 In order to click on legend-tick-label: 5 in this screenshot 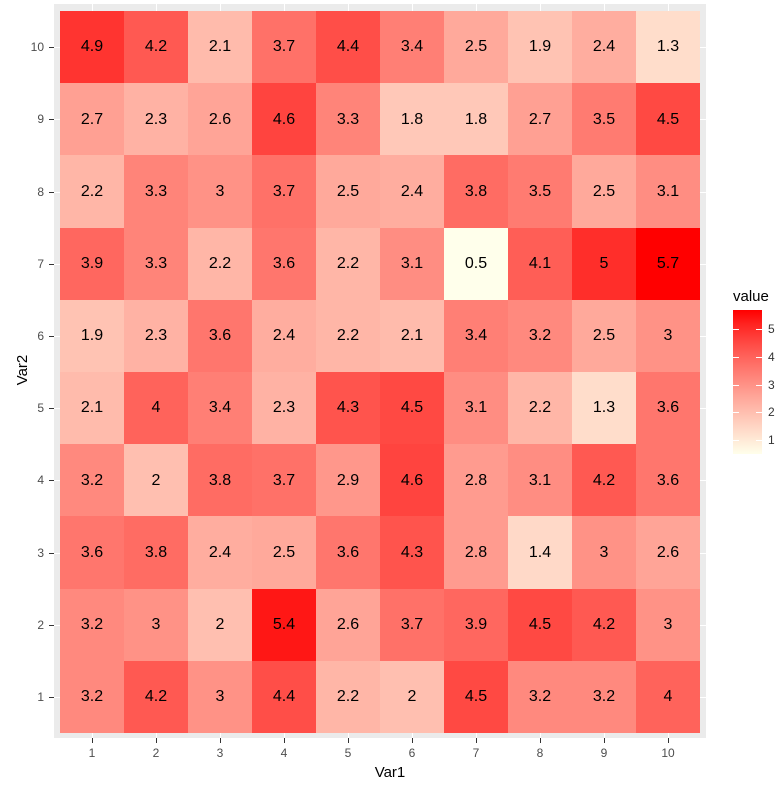, I will do `click(771, 329)`.